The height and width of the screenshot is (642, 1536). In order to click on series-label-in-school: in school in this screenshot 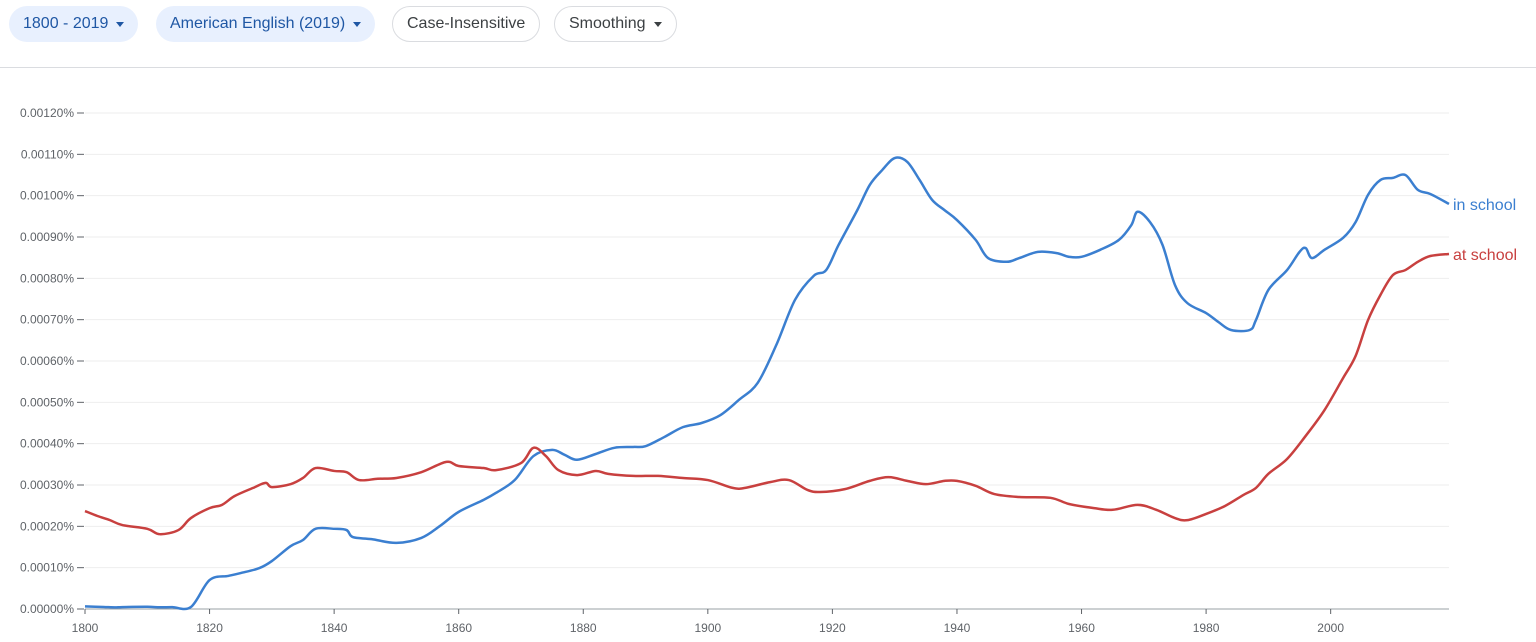, I will do `click(1484, 205)`.